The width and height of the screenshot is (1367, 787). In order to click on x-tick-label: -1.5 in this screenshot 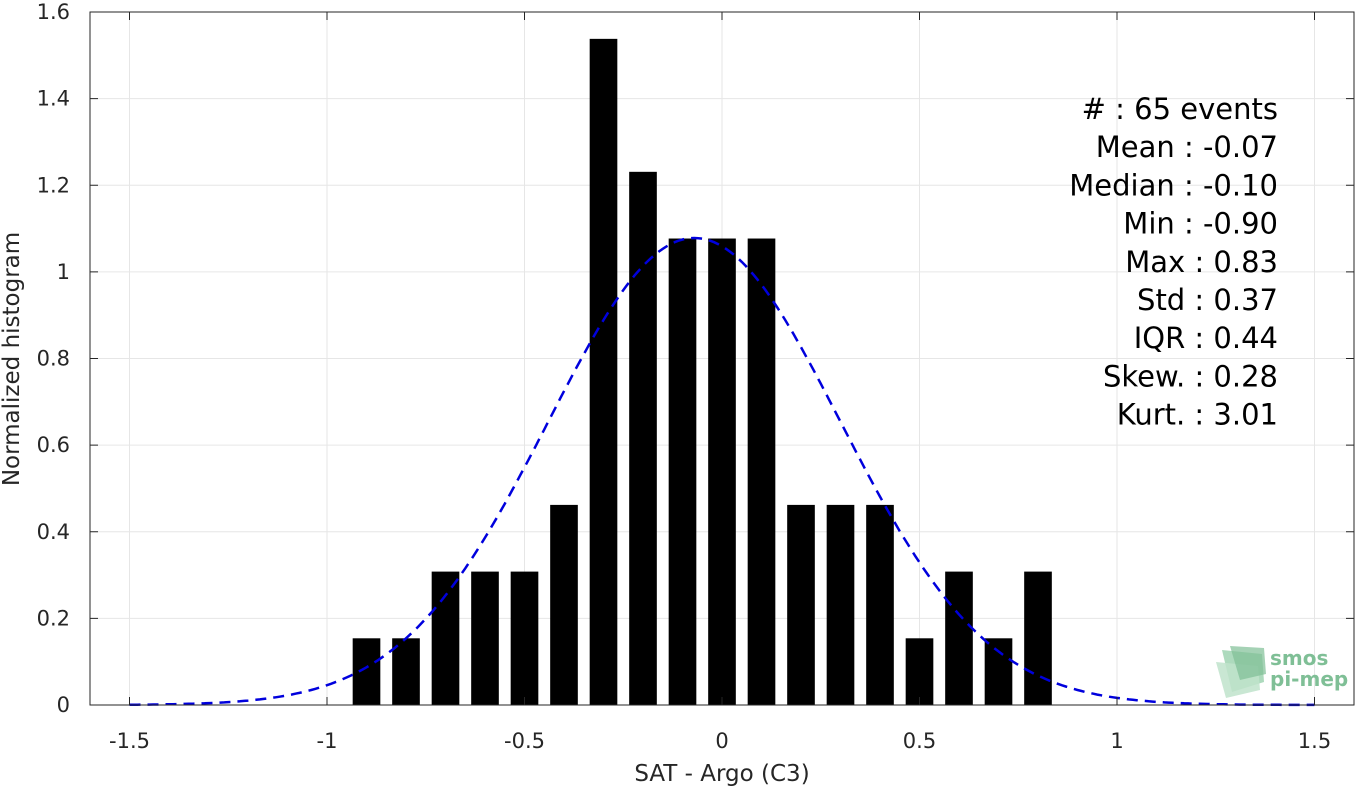, I will do `click(129, 741)`.